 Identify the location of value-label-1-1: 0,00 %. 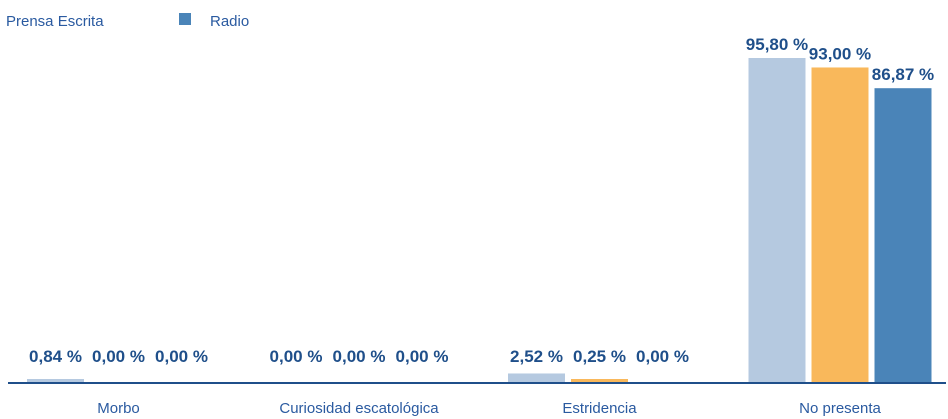
(359, 356).